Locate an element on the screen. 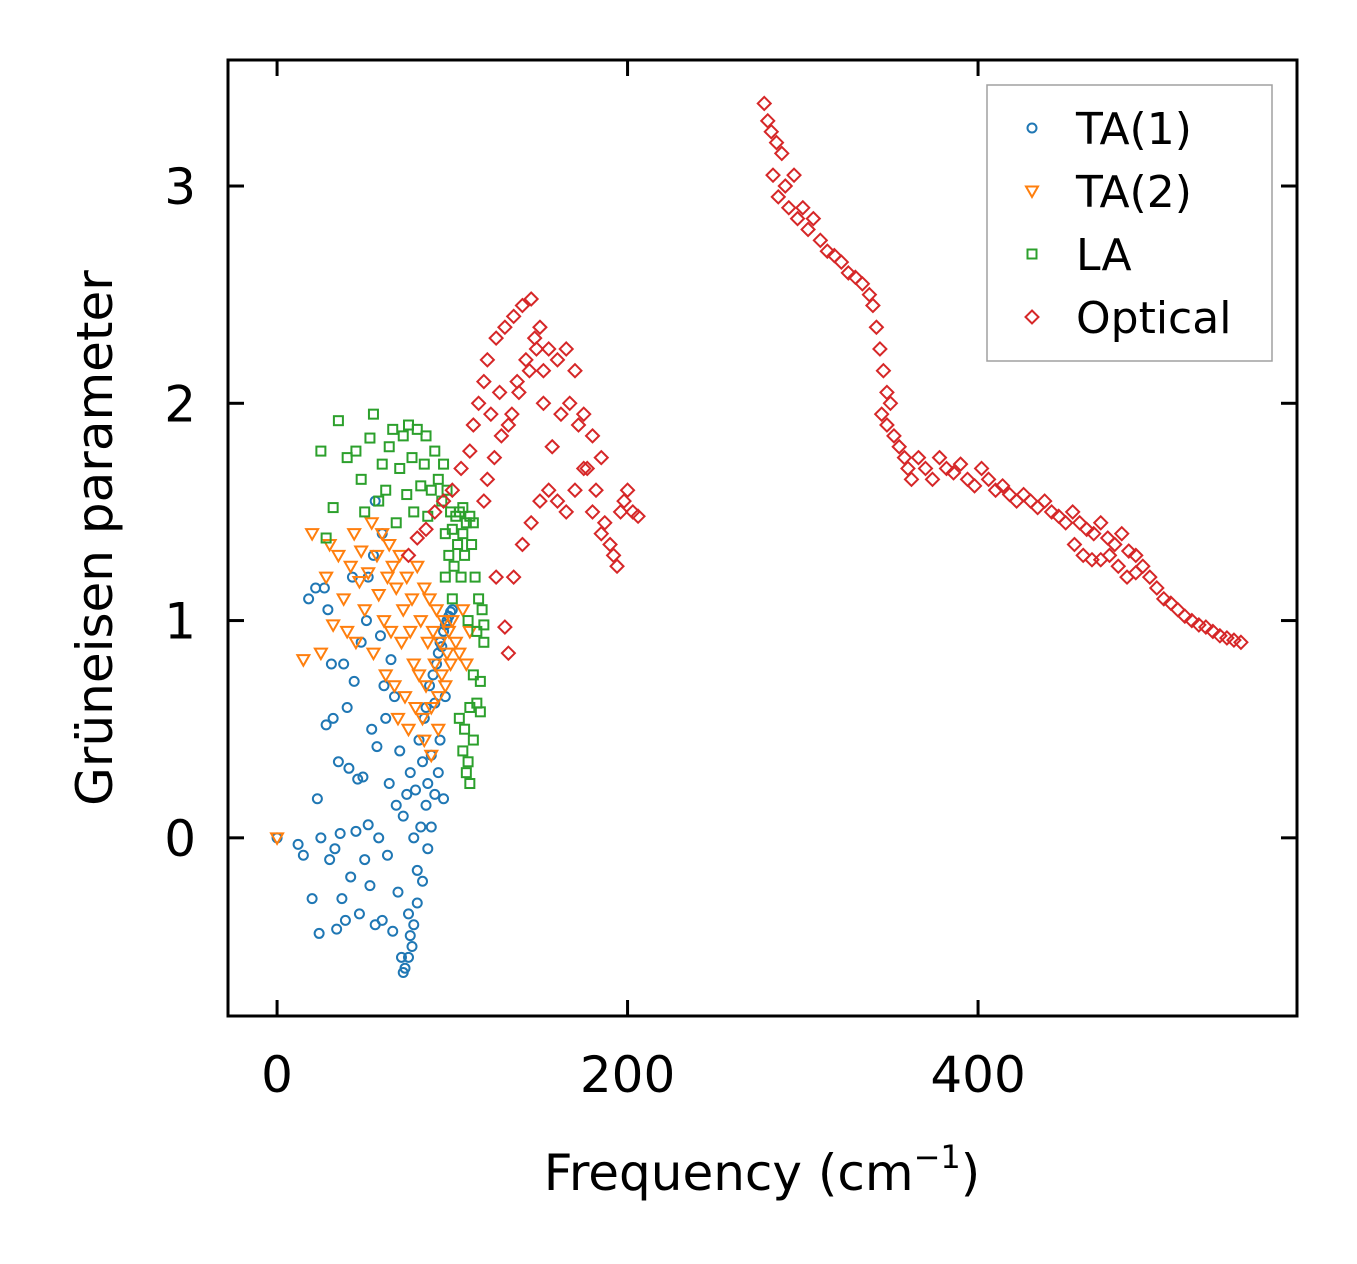 This screenshot has height=1264, width=1357. legend-marker-la is located at coordinates (1032, 254).